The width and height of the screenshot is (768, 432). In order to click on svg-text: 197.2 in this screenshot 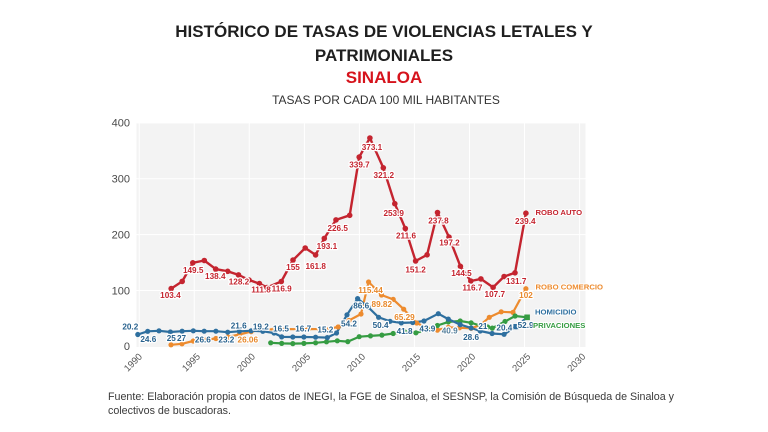, I will do `click(449, 243)`.